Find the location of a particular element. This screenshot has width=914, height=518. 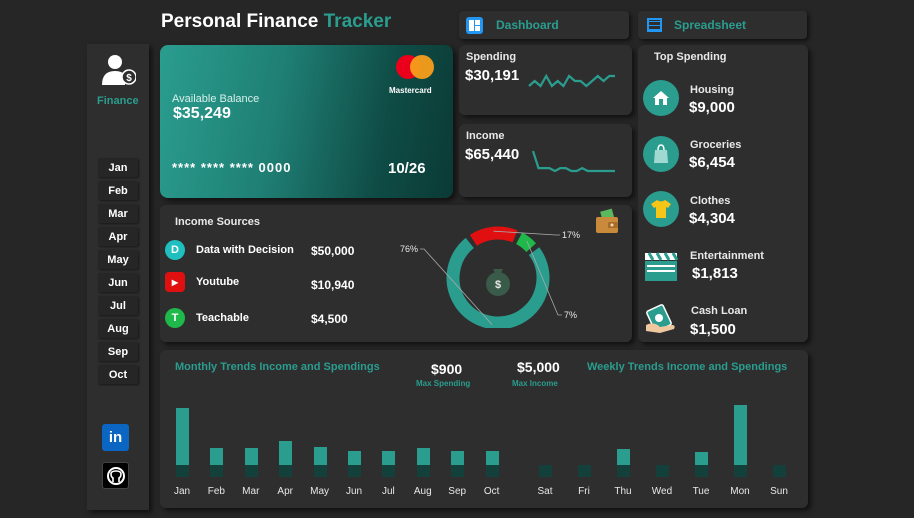

month-button-may: May is located at coordinates (118, 259).